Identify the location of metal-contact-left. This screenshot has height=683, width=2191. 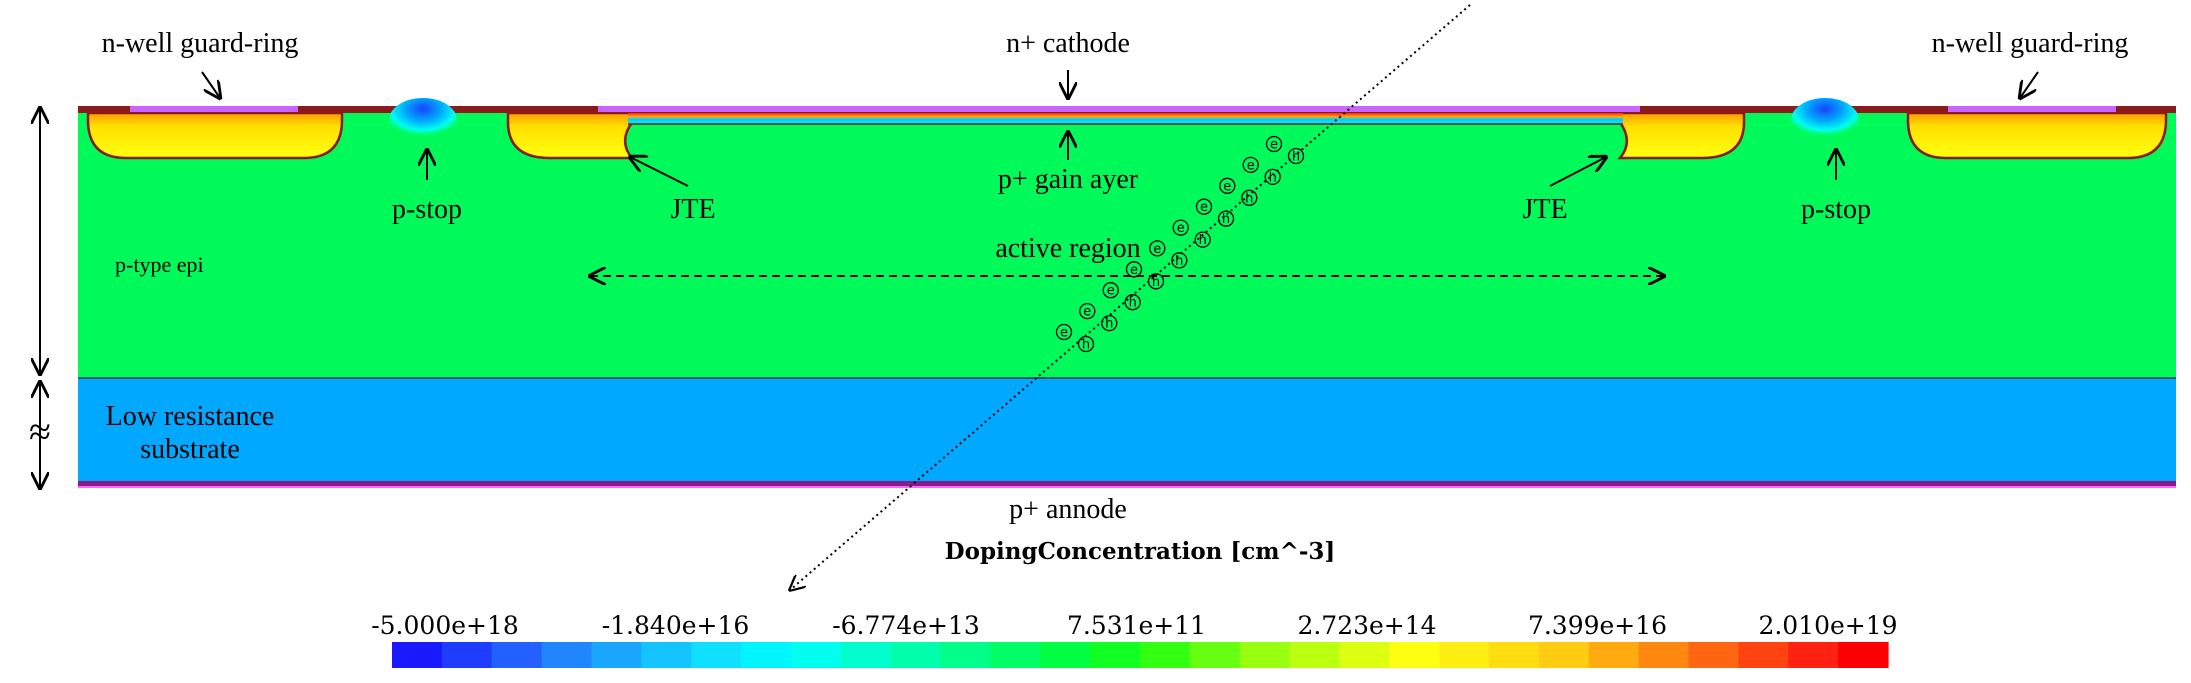
(214, 109).